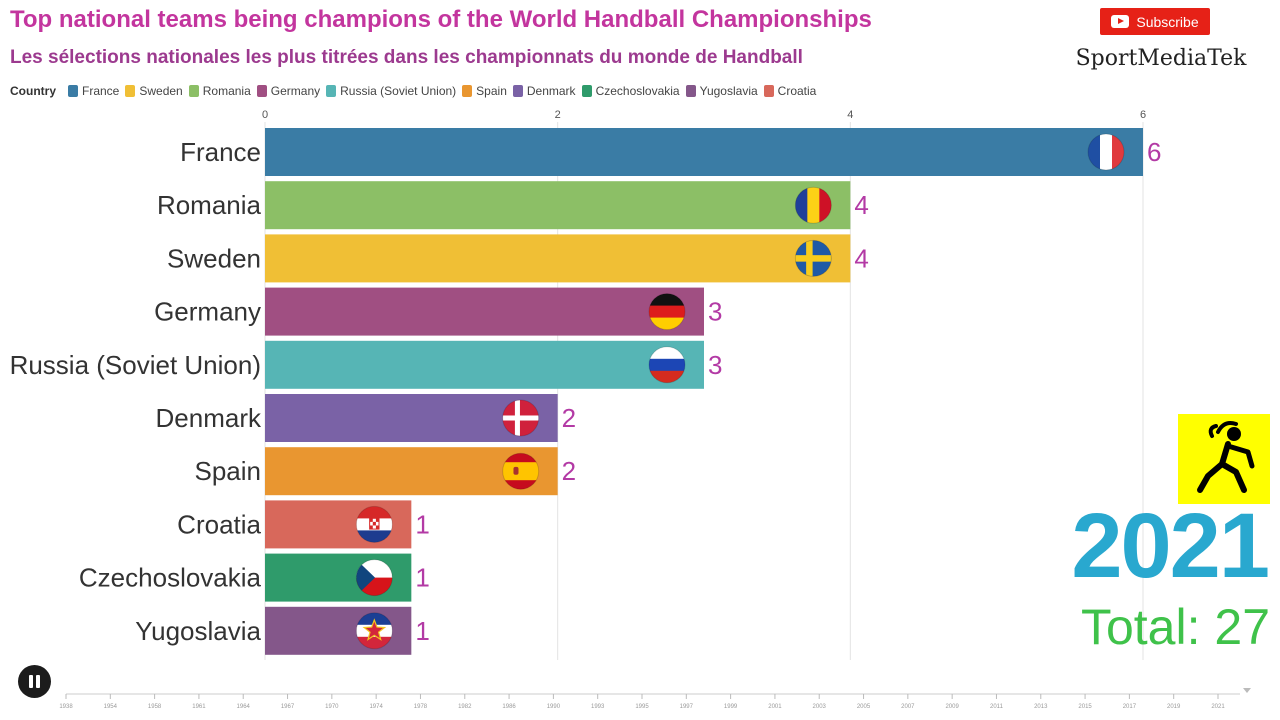 This screenshot has height=720, width=1280. Describe the element at coordinates (813, 258) in the screenshot. I see `sweden-flag-icon` at that location.